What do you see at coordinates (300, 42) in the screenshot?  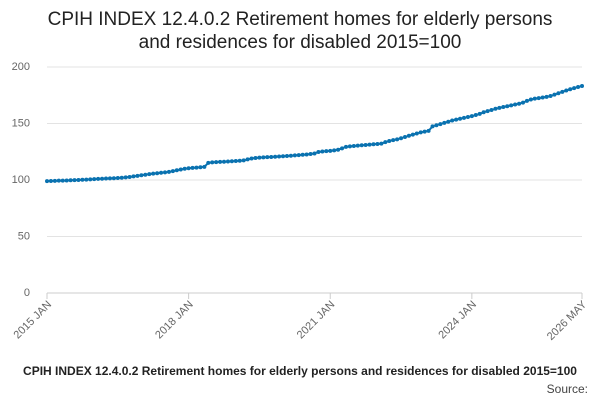 I see `chart-title: and residences for disabled 2015=100` at bounding box center [300, 42].